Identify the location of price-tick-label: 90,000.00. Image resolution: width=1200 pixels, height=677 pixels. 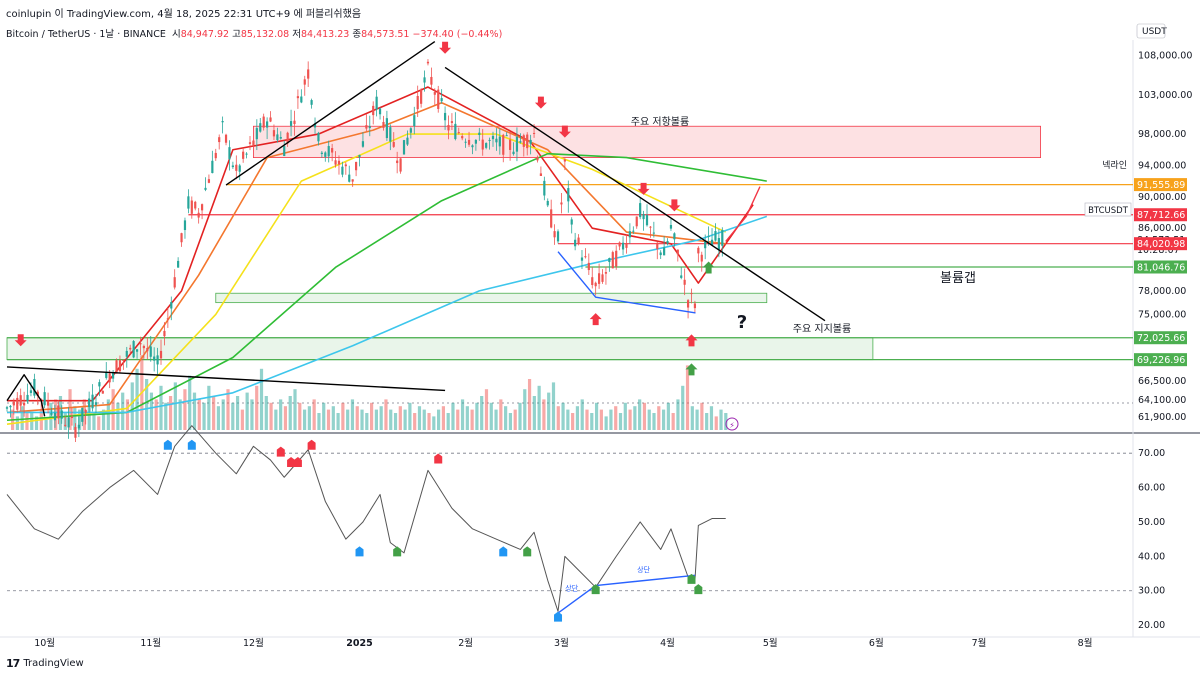
(1162, 197).